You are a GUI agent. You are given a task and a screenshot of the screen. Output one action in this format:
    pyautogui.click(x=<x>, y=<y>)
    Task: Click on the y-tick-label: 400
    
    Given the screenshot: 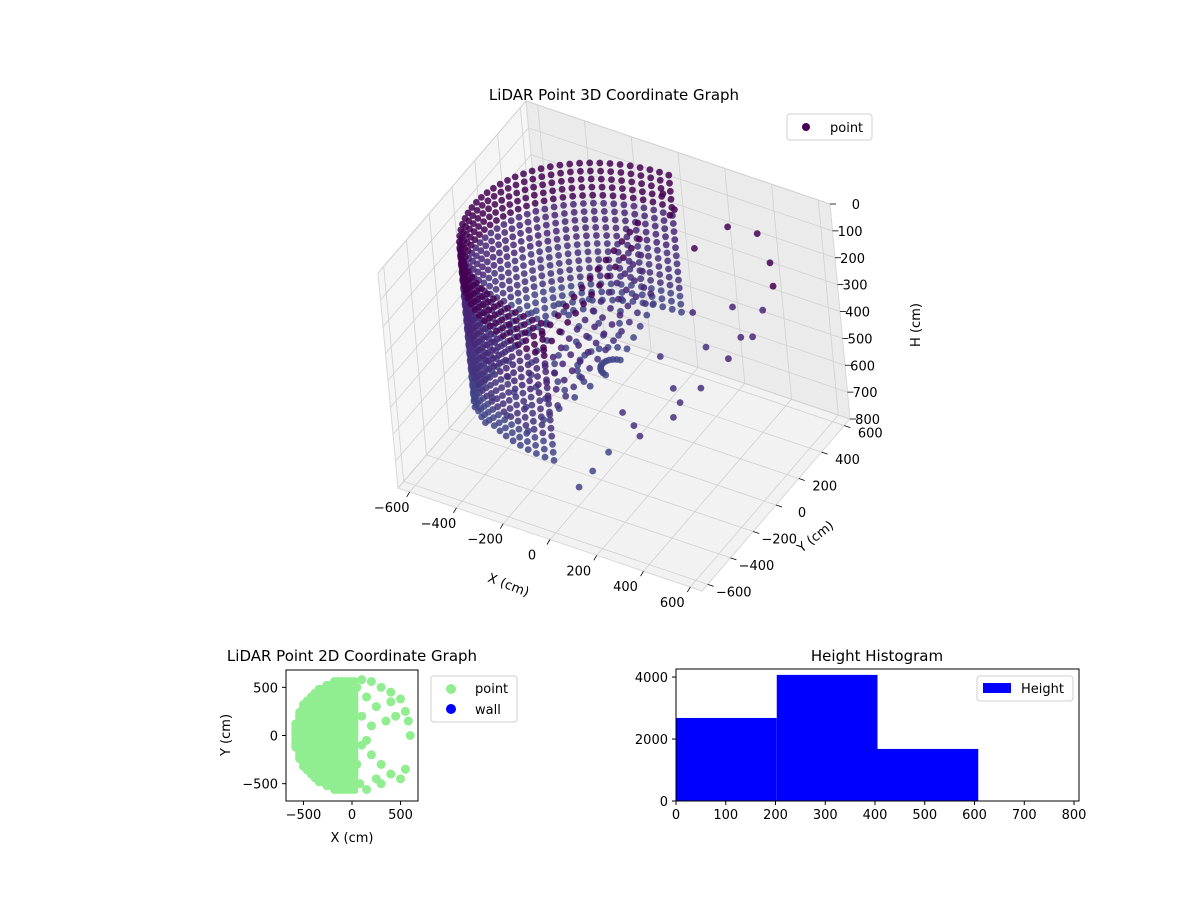 What is the action you would take?
    pyautogui.click(x=847, y=460)
    